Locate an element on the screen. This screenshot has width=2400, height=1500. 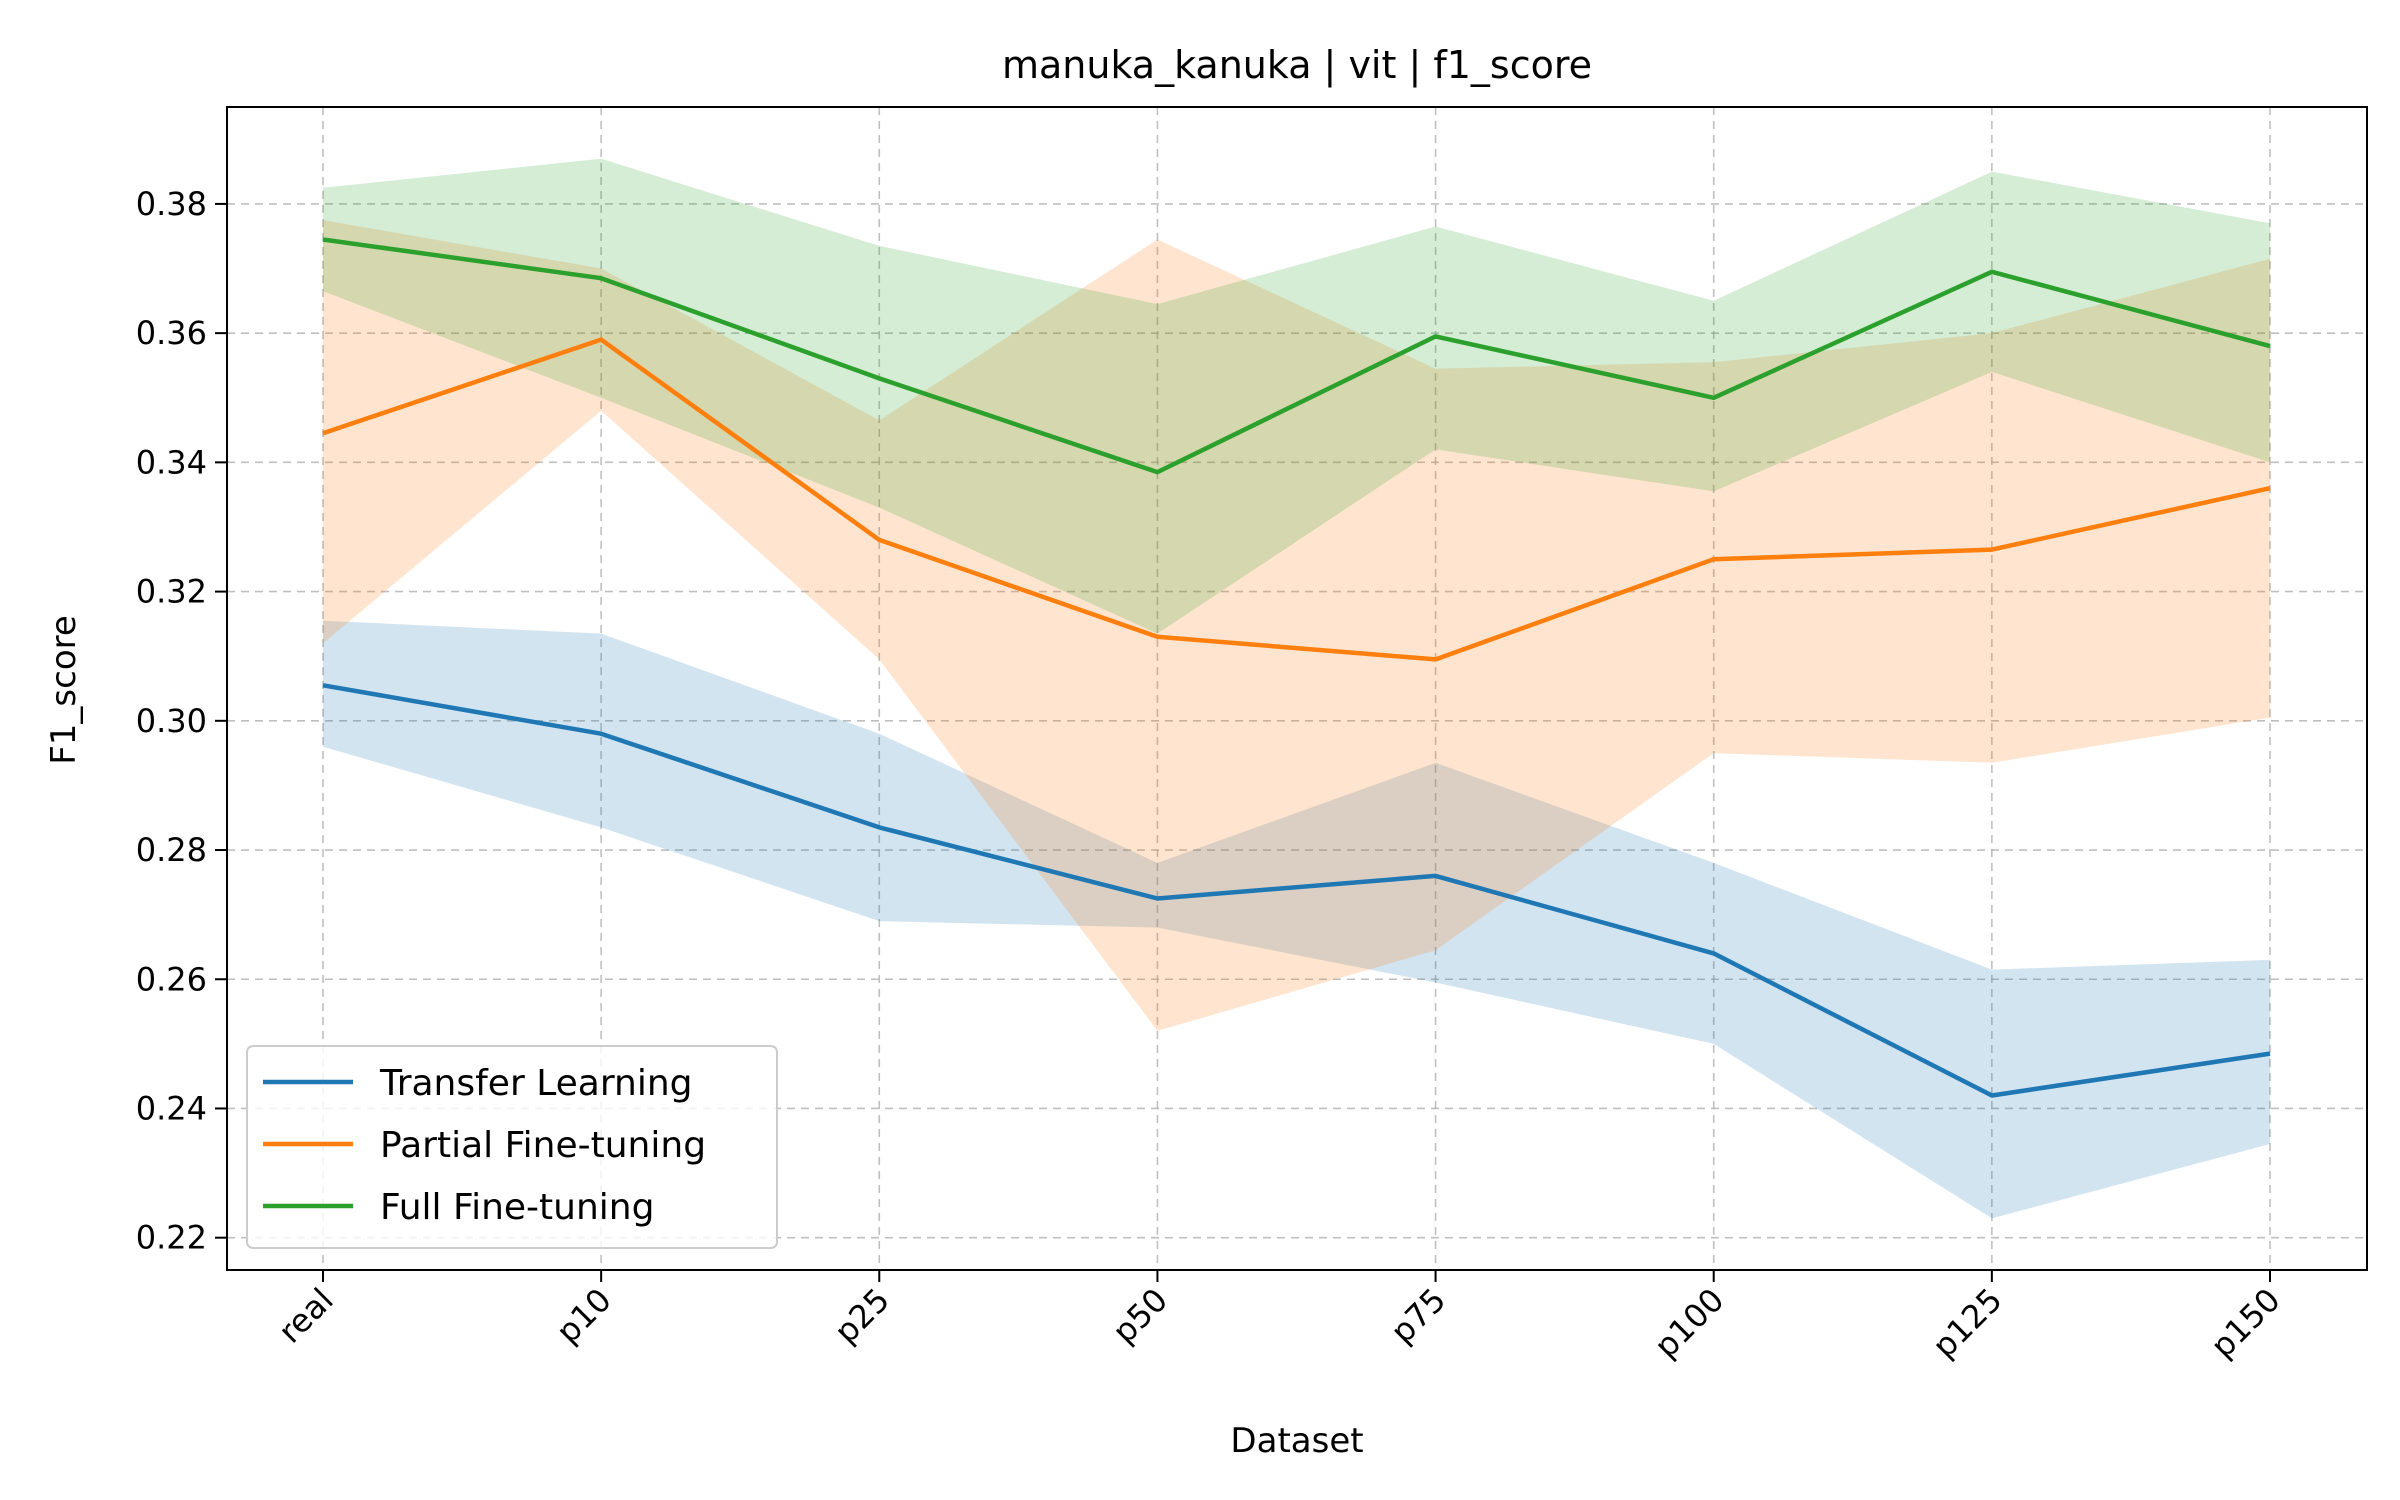
y-tick-label-0.32: 0.32 is located at coordinates (171, 592).